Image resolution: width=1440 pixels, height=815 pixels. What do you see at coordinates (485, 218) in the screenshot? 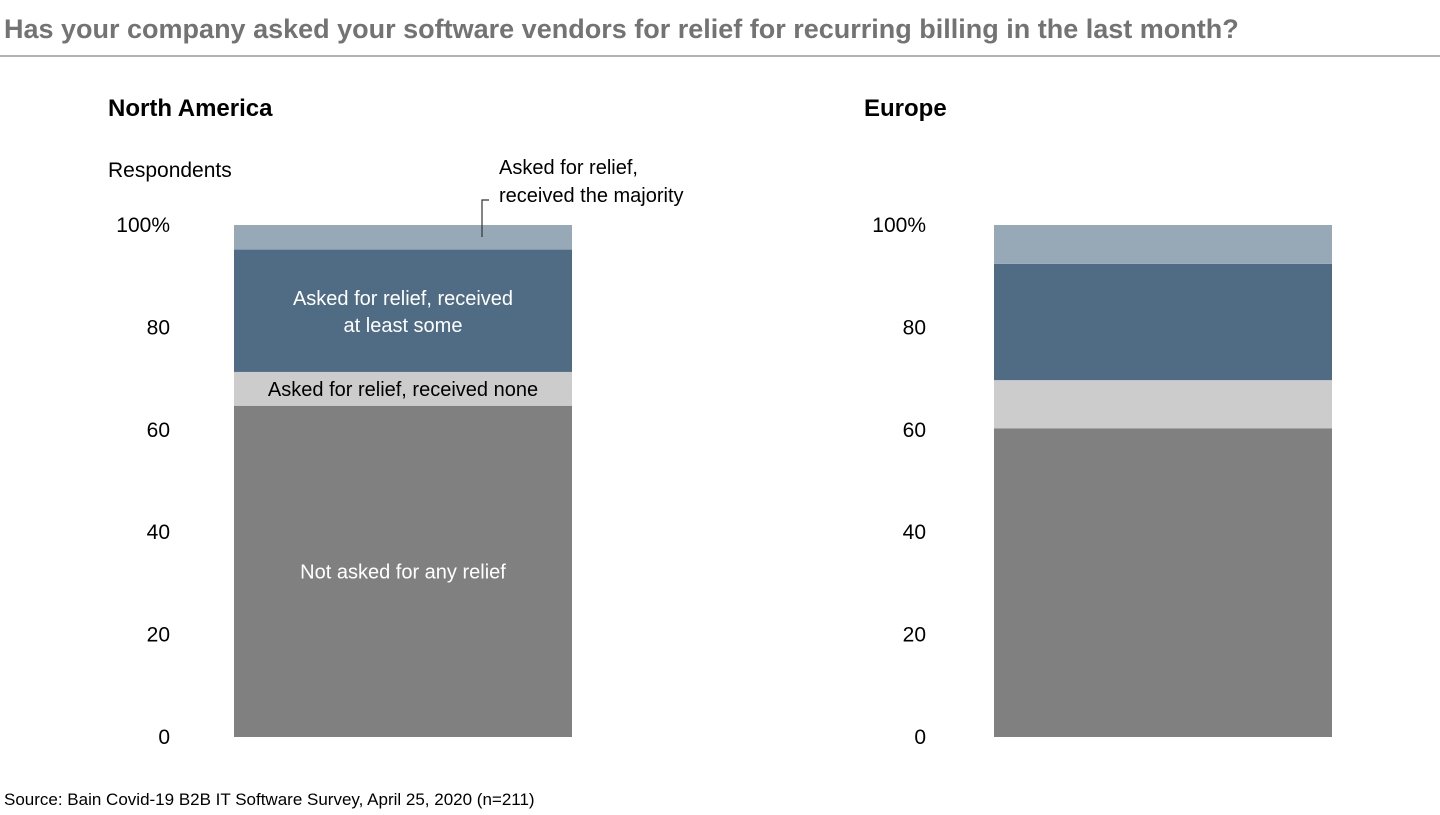
I see `leader-line` at bounding box center [485, 218].